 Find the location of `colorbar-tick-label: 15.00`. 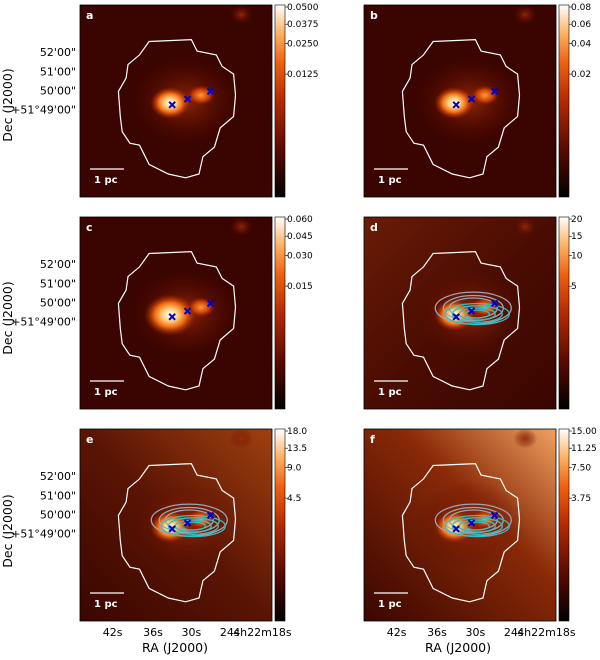

colorbar-tick-label: 15.00 is located at coordinates (584, 432).